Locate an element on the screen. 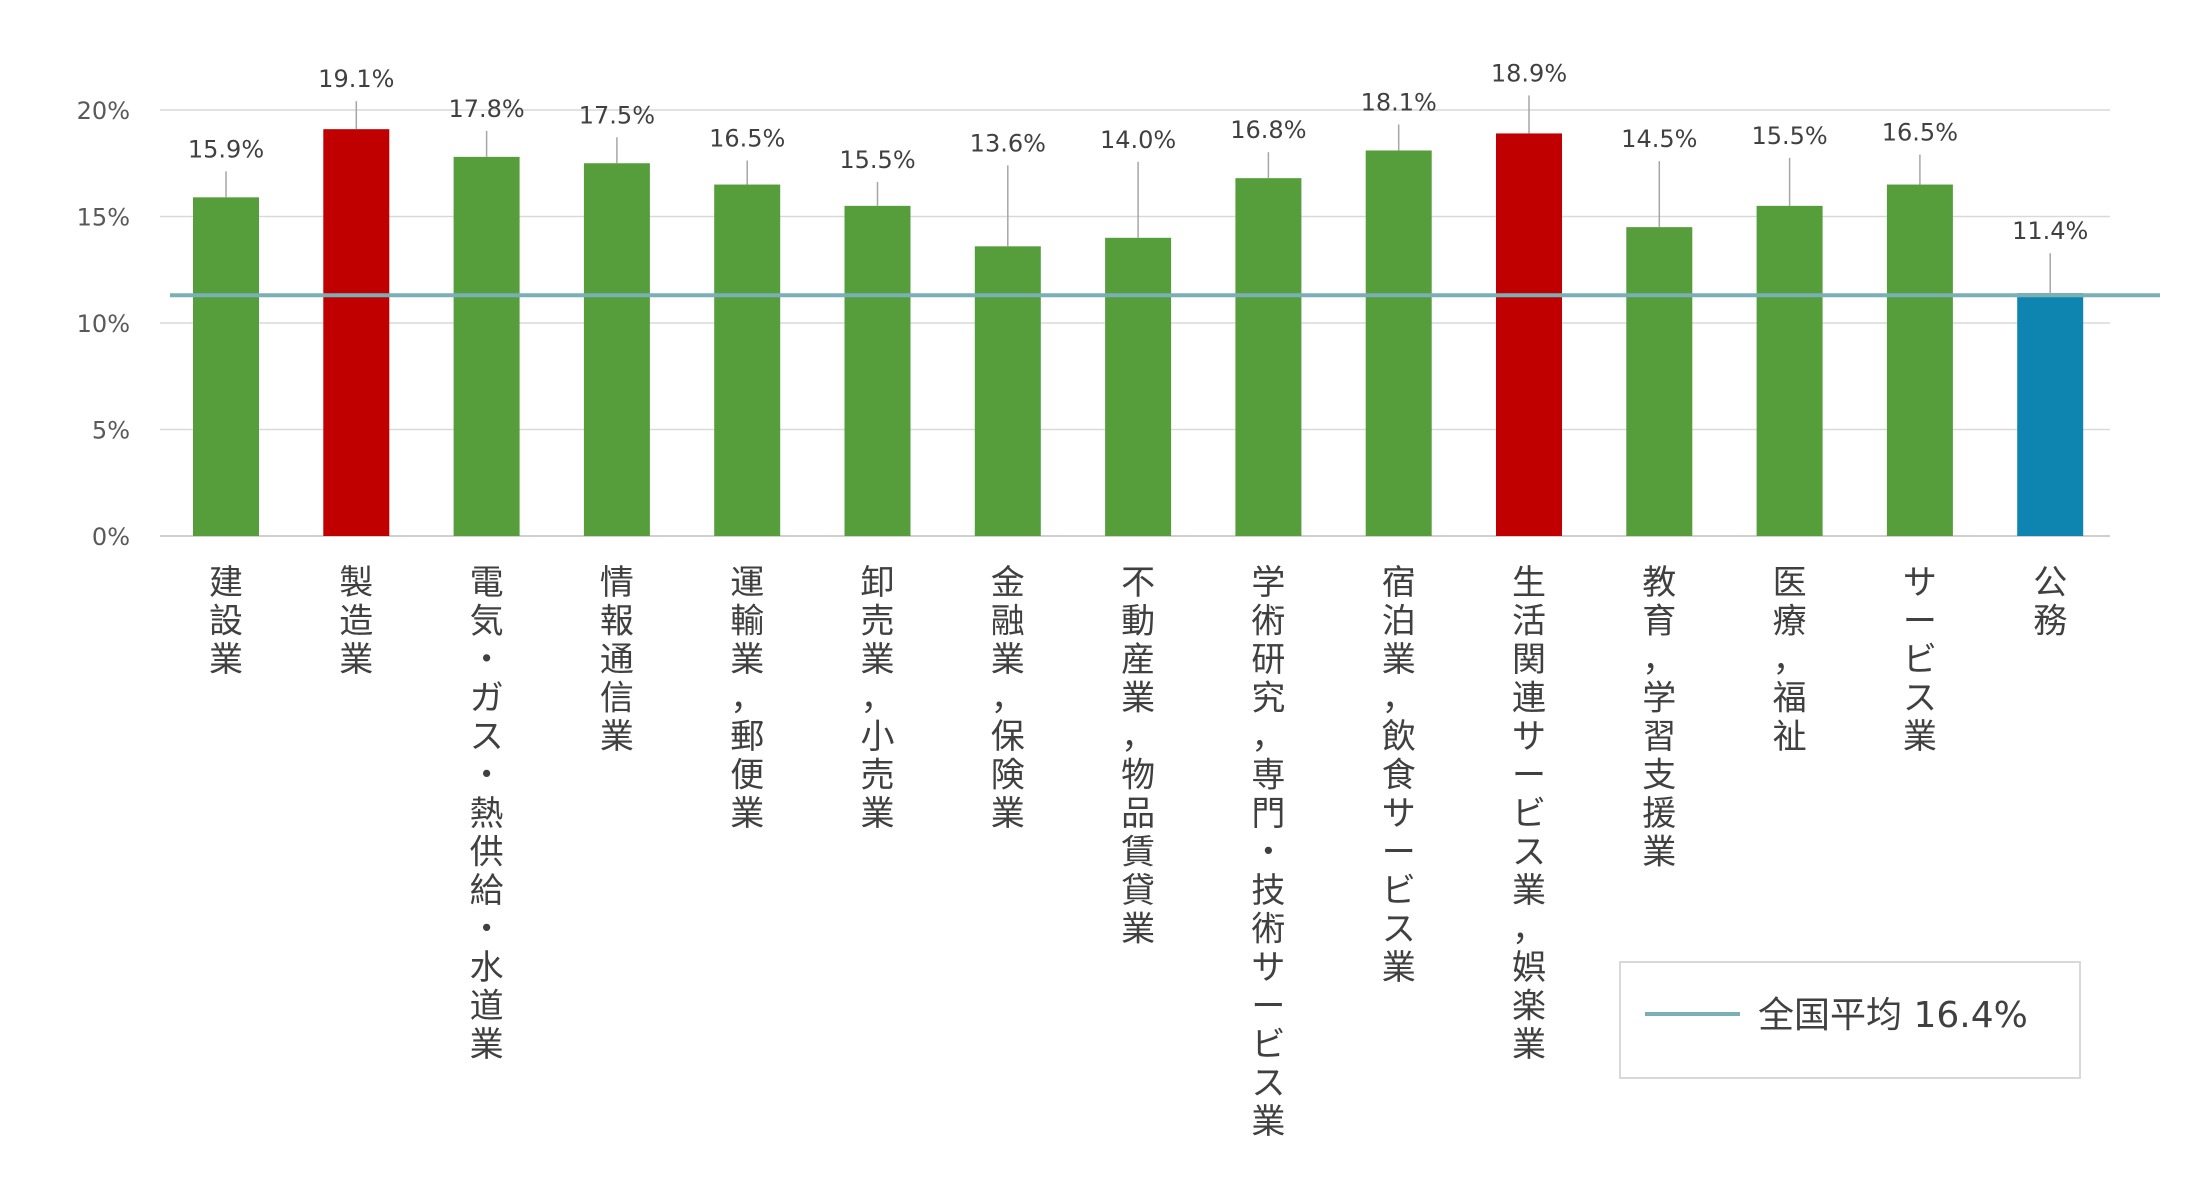  category-label: 宿泊業，飲食サービス業 is located at coordinates (1399, 775).